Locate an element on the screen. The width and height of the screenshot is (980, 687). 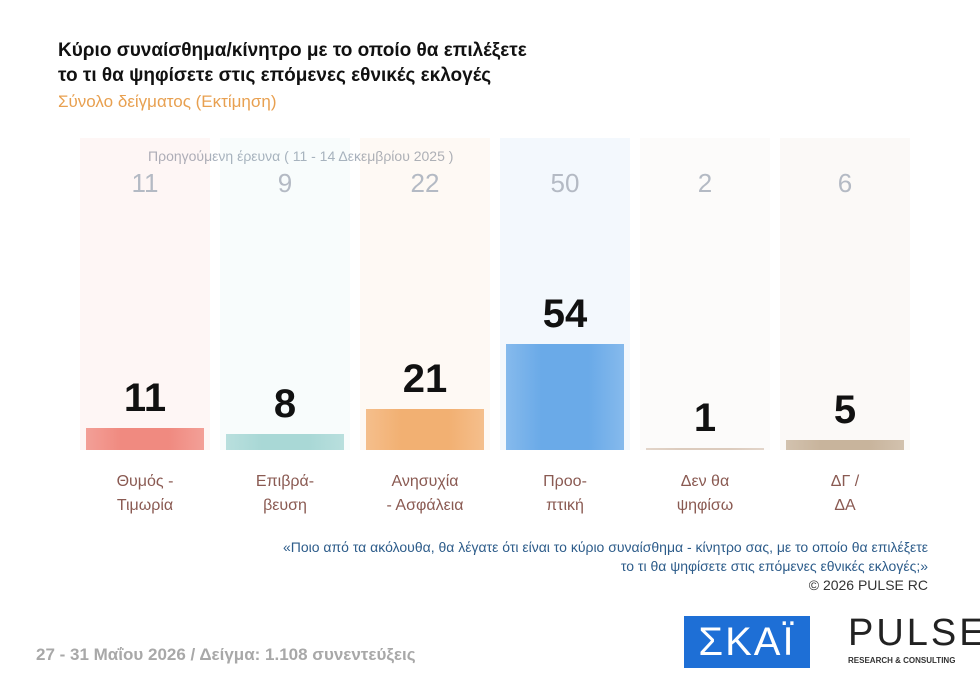
chart-subtitle: Σύνολο δείγματος (Εκτίμηση) is located at coordinates (167, 101).